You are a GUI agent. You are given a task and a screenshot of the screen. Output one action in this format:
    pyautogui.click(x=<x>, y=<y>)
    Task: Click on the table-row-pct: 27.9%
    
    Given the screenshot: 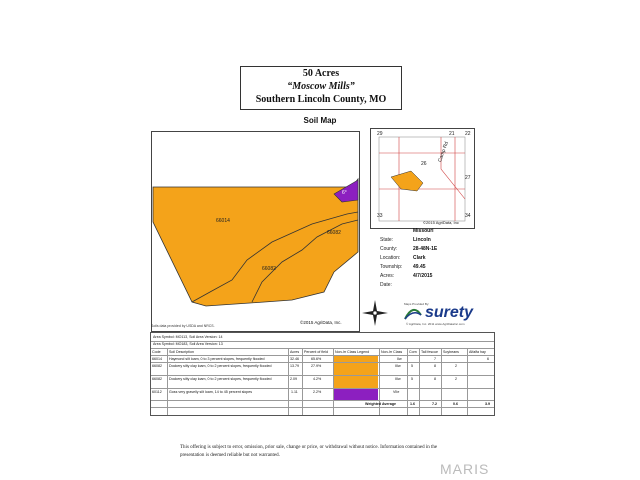 What is the action you would take?
    pyautogui.click(x=316, y=366)
    